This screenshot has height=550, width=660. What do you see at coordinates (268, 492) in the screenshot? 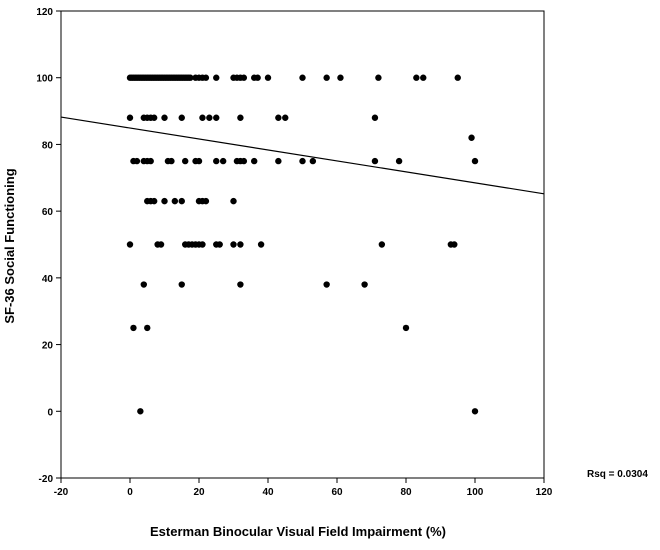
I see `x-tick-label: 40` at bounding box center [268, 492].